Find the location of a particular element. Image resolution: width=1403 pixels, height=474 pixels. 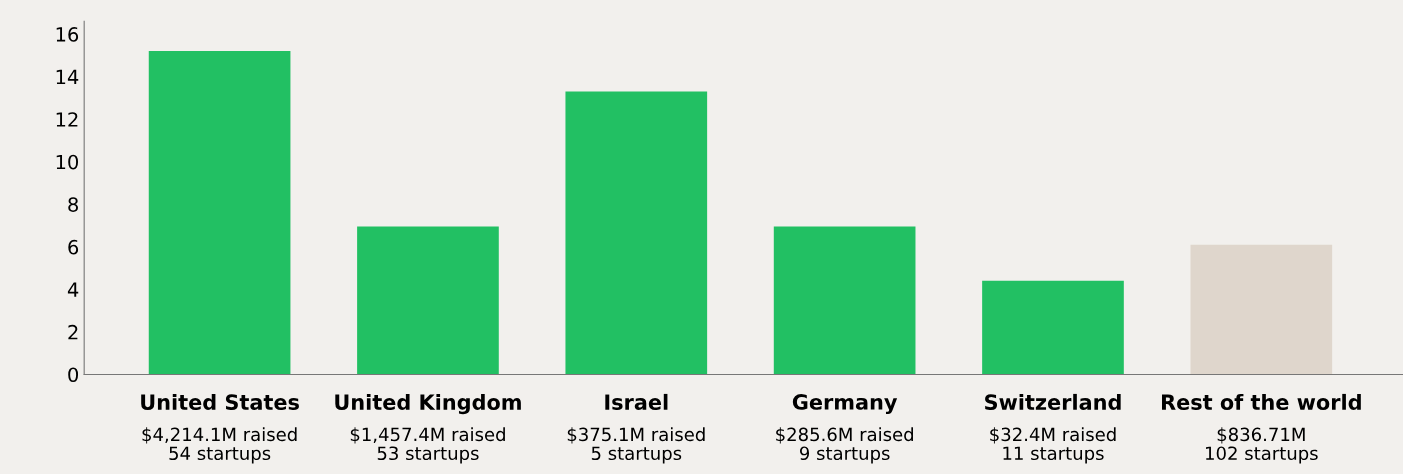

text: $32.4M raised 11 startups is located at coordinates (1053, 445).